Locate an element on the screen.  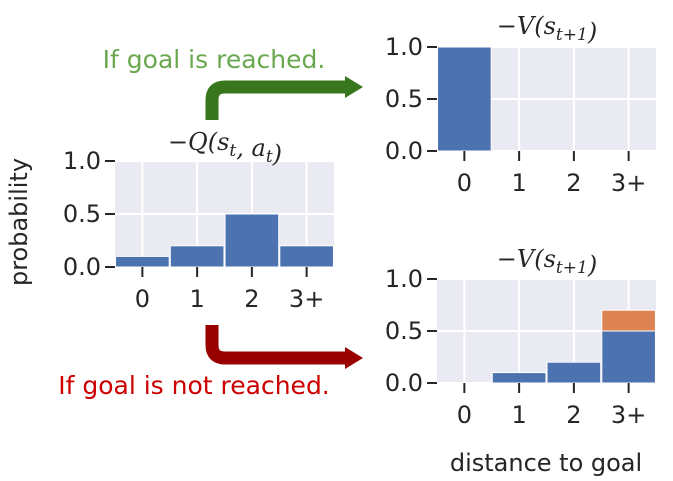
chart-title: −Q(st, at) is located at coordinates (225, 148).